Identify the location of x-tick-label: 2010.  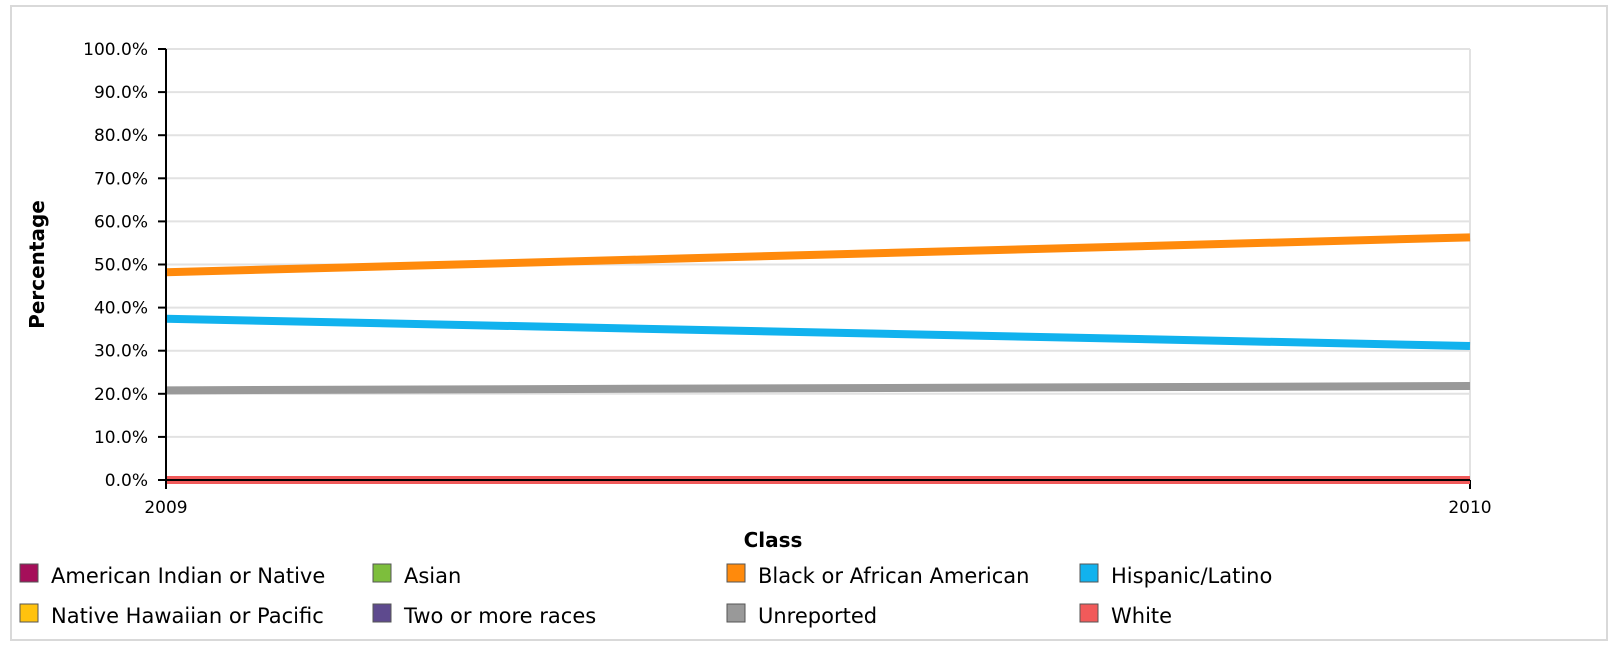
(1469, 508).